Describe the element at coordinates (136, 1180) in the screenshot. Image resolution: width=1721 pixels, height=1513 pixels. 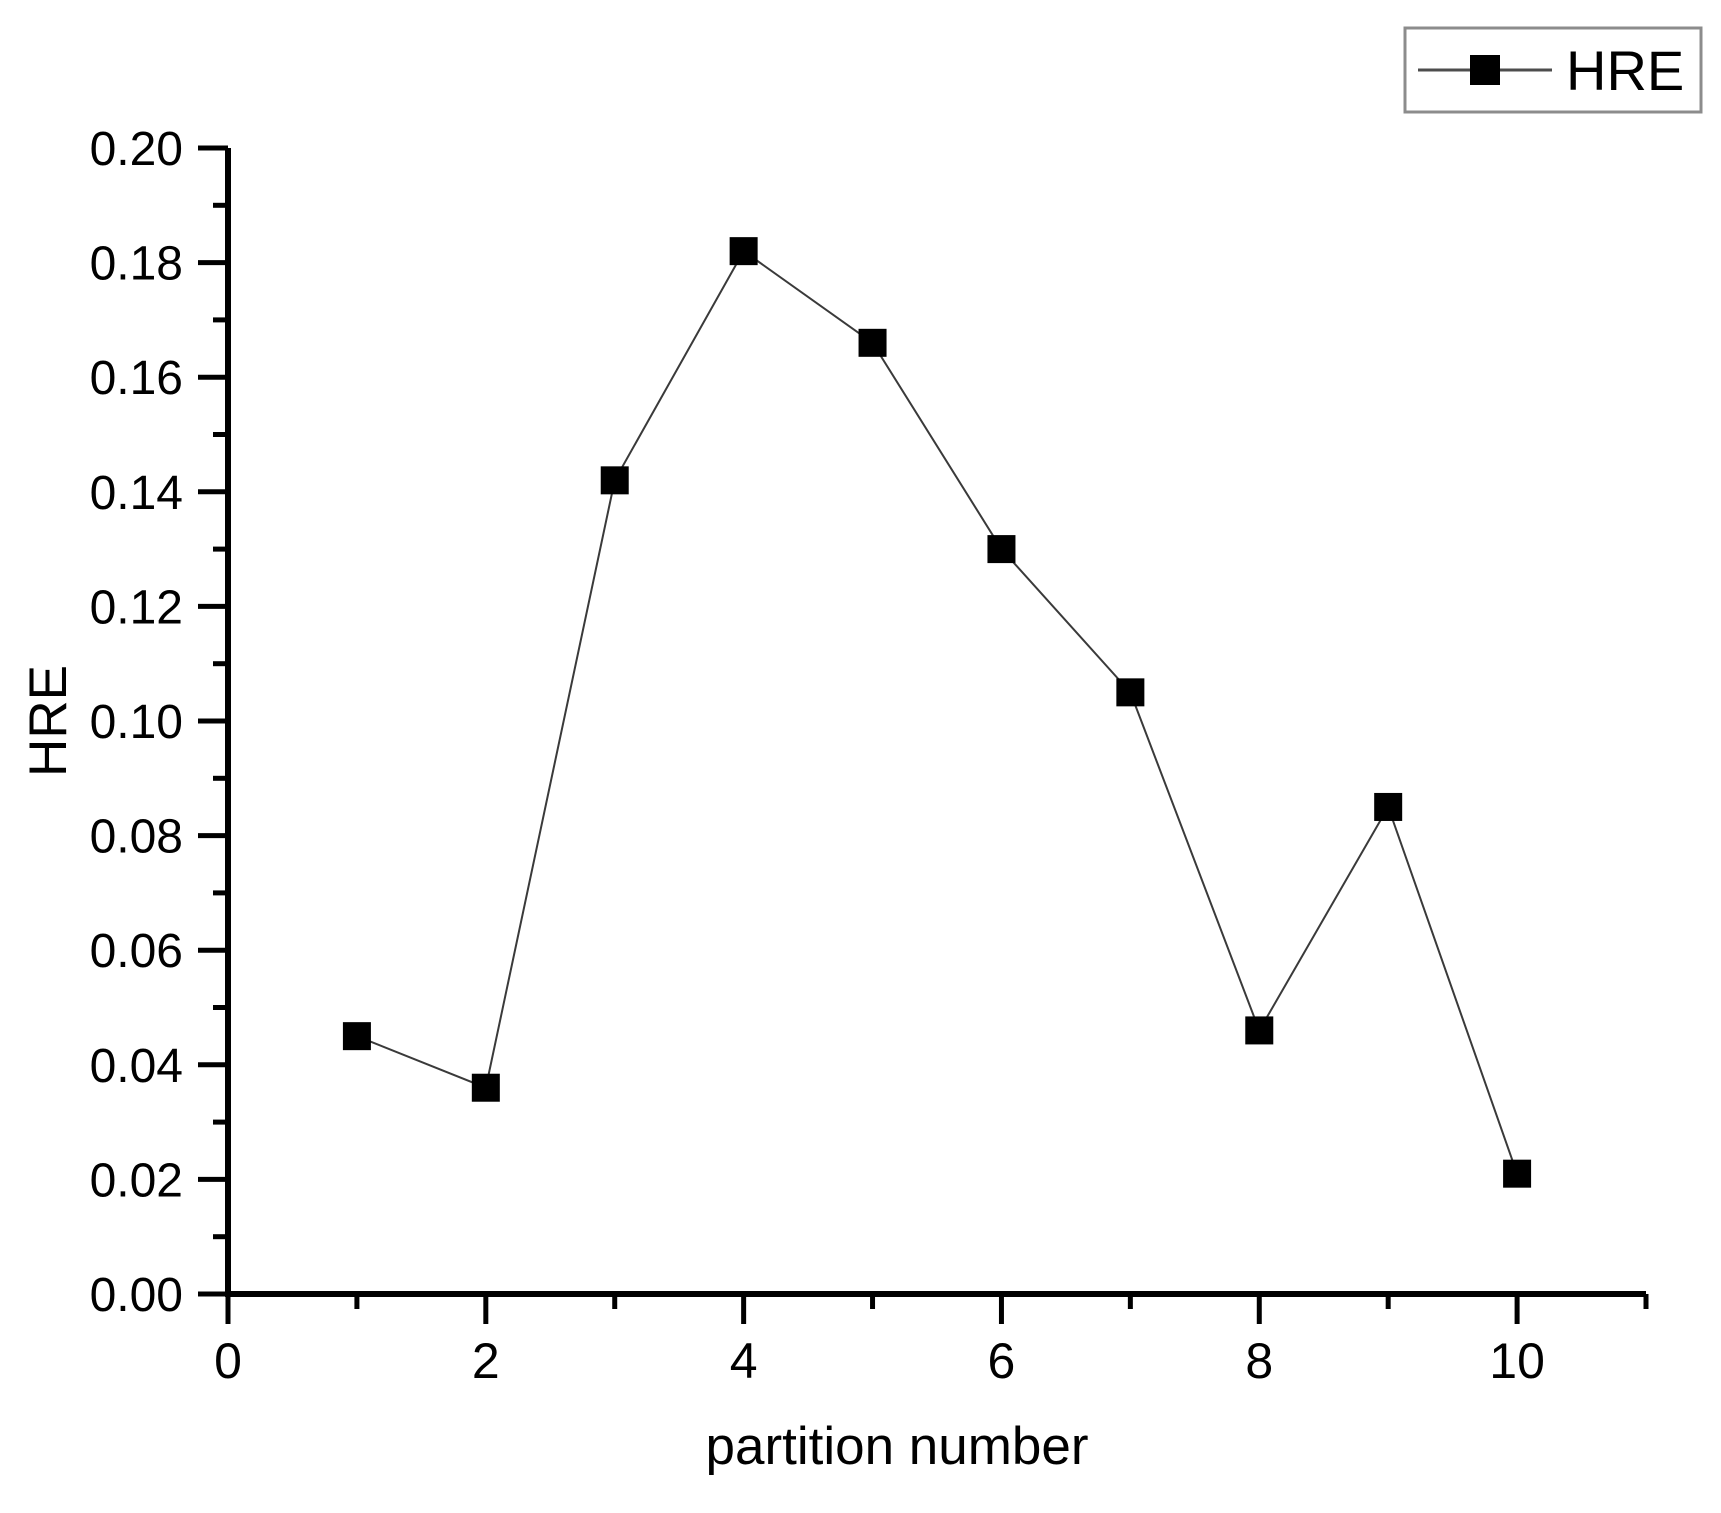
I see `y-tick-label: 0.02` at that location.